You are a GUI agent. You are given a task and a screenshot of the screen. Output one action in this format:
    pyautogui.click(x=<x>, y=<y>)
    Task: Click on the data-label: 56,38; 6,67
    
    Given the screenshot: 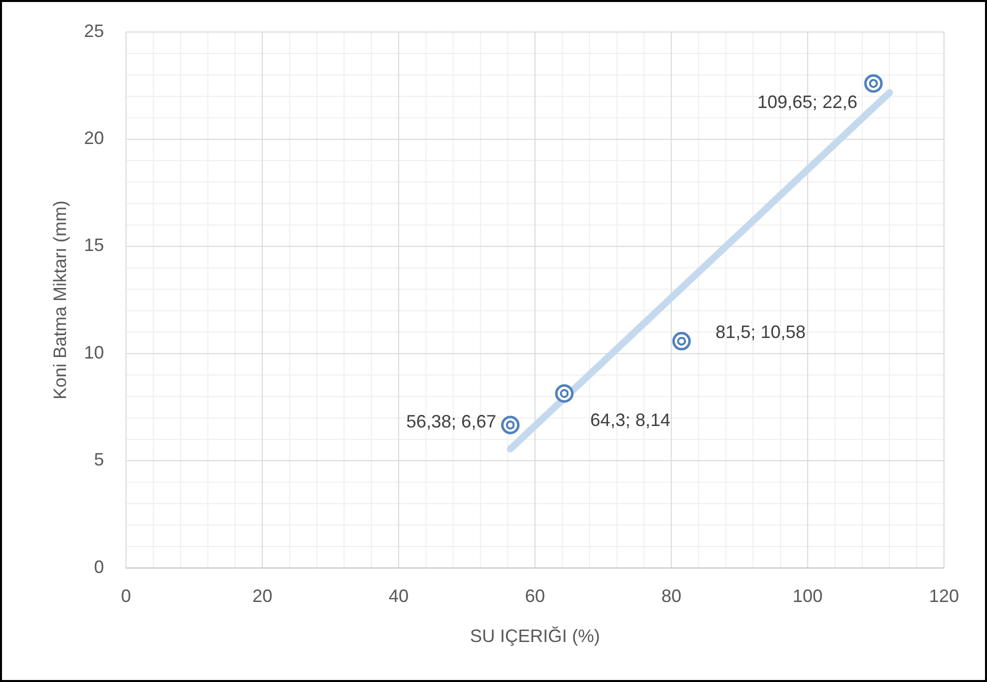 What is the action you would take?
    pyautogui.click(x=451, y=422)
    